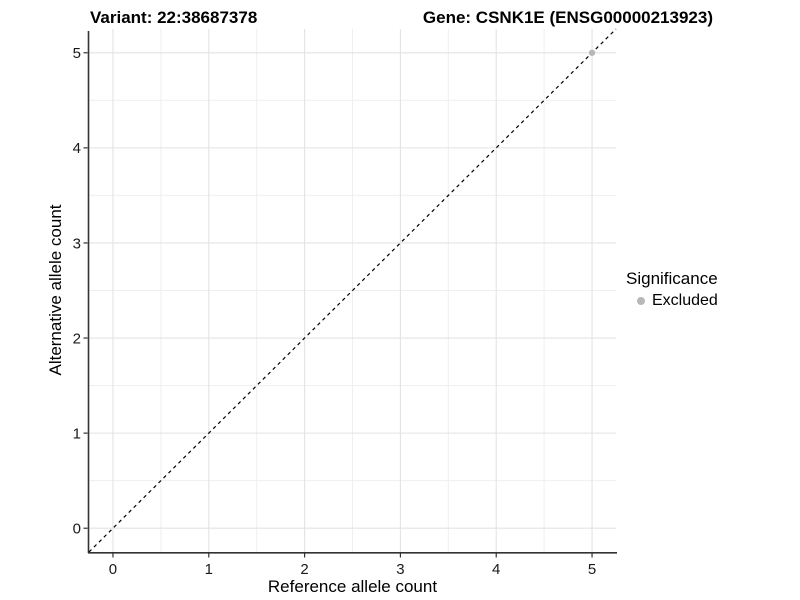 The image size is (800, 600). I want to click on legend-title: Significance, so click(672, 278).